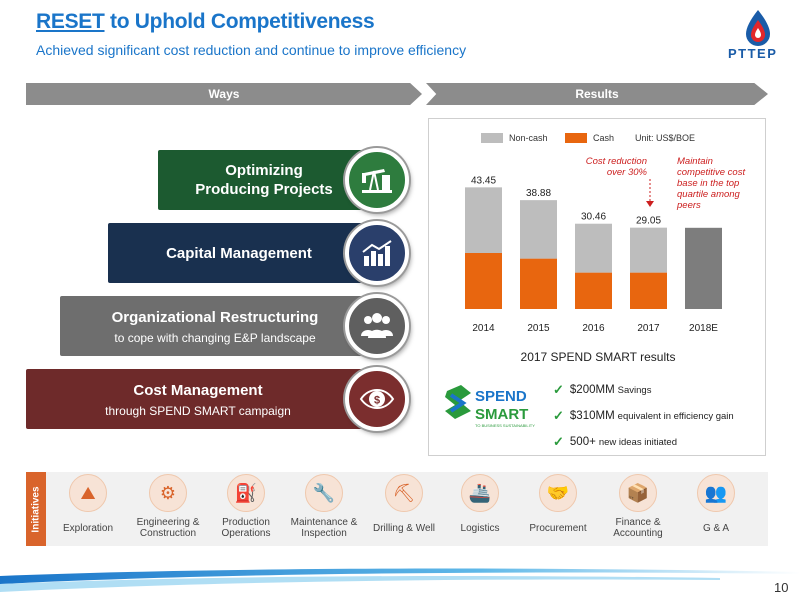 This screenshot has width=800, height=600. What do you see at coordinates (637, 442) in the screenshot?
I see `result-desc: new ideas initiated` at bounding box center [637, 442].